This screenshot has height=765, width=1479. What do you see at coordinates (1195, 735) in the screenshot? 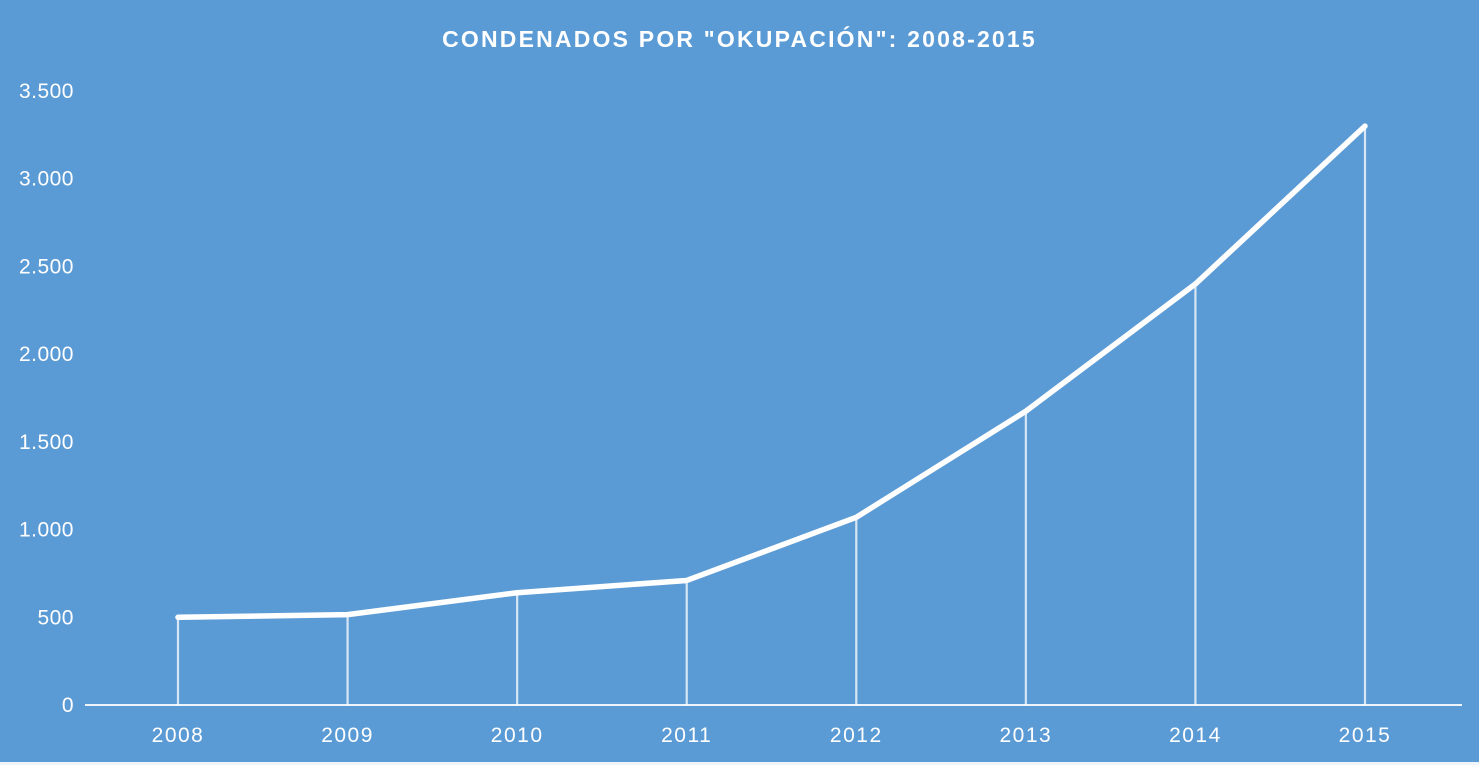
I see `x-tick-label: 2014` at bounding box center [1195, 735].